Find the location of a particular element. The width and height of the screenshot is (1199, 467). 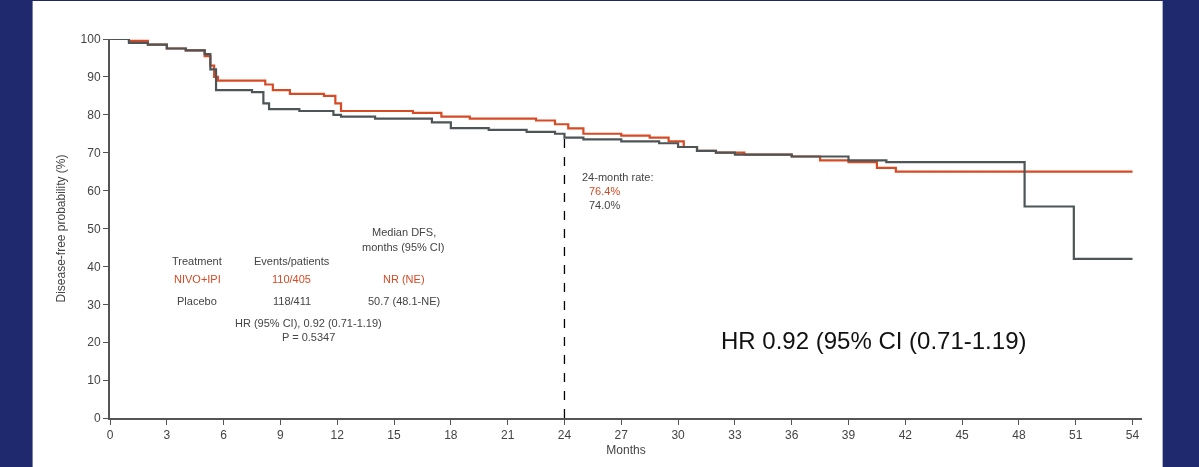

x-tick-label: 0 is located at coordinates (110, 435).